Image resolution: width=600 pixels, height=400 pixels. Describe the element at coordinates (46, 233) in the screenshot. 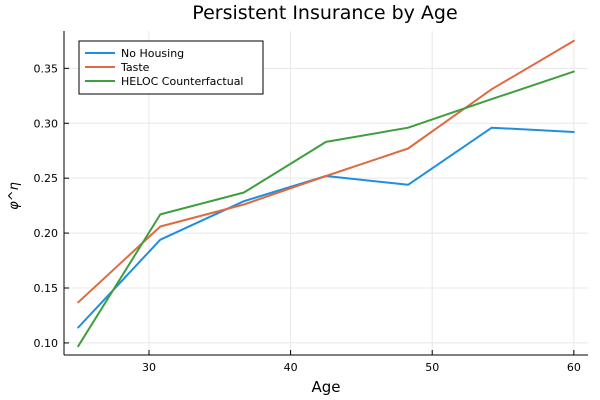

I see `y-tick-label: 0.20` at that location.